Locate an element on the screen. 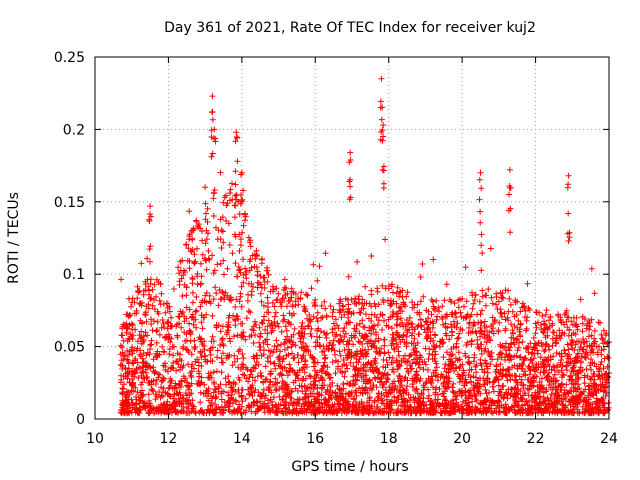 The image size is (640, 480). x-tick-label: 22 is located at coordinates (536, 439).